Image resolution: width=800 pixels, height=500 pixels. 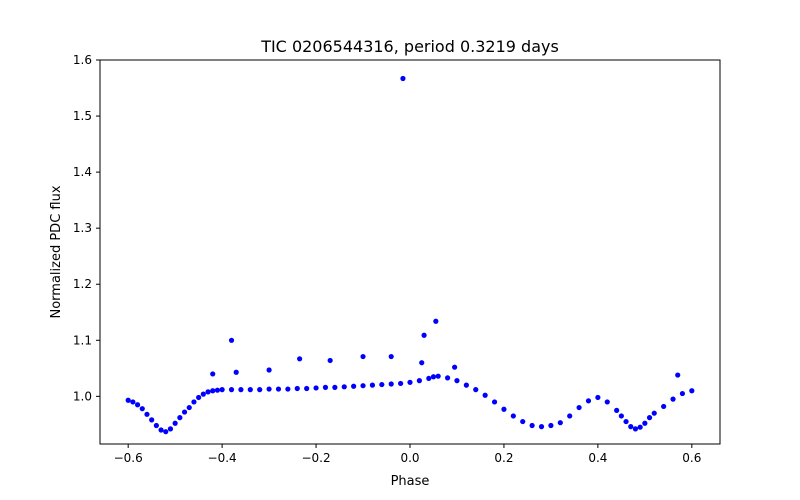 What do you see at coordinates (56, 251) in the screenshot?
I see `y-axis-label: Normalized PDC flux` at bounding box center [56, 251].